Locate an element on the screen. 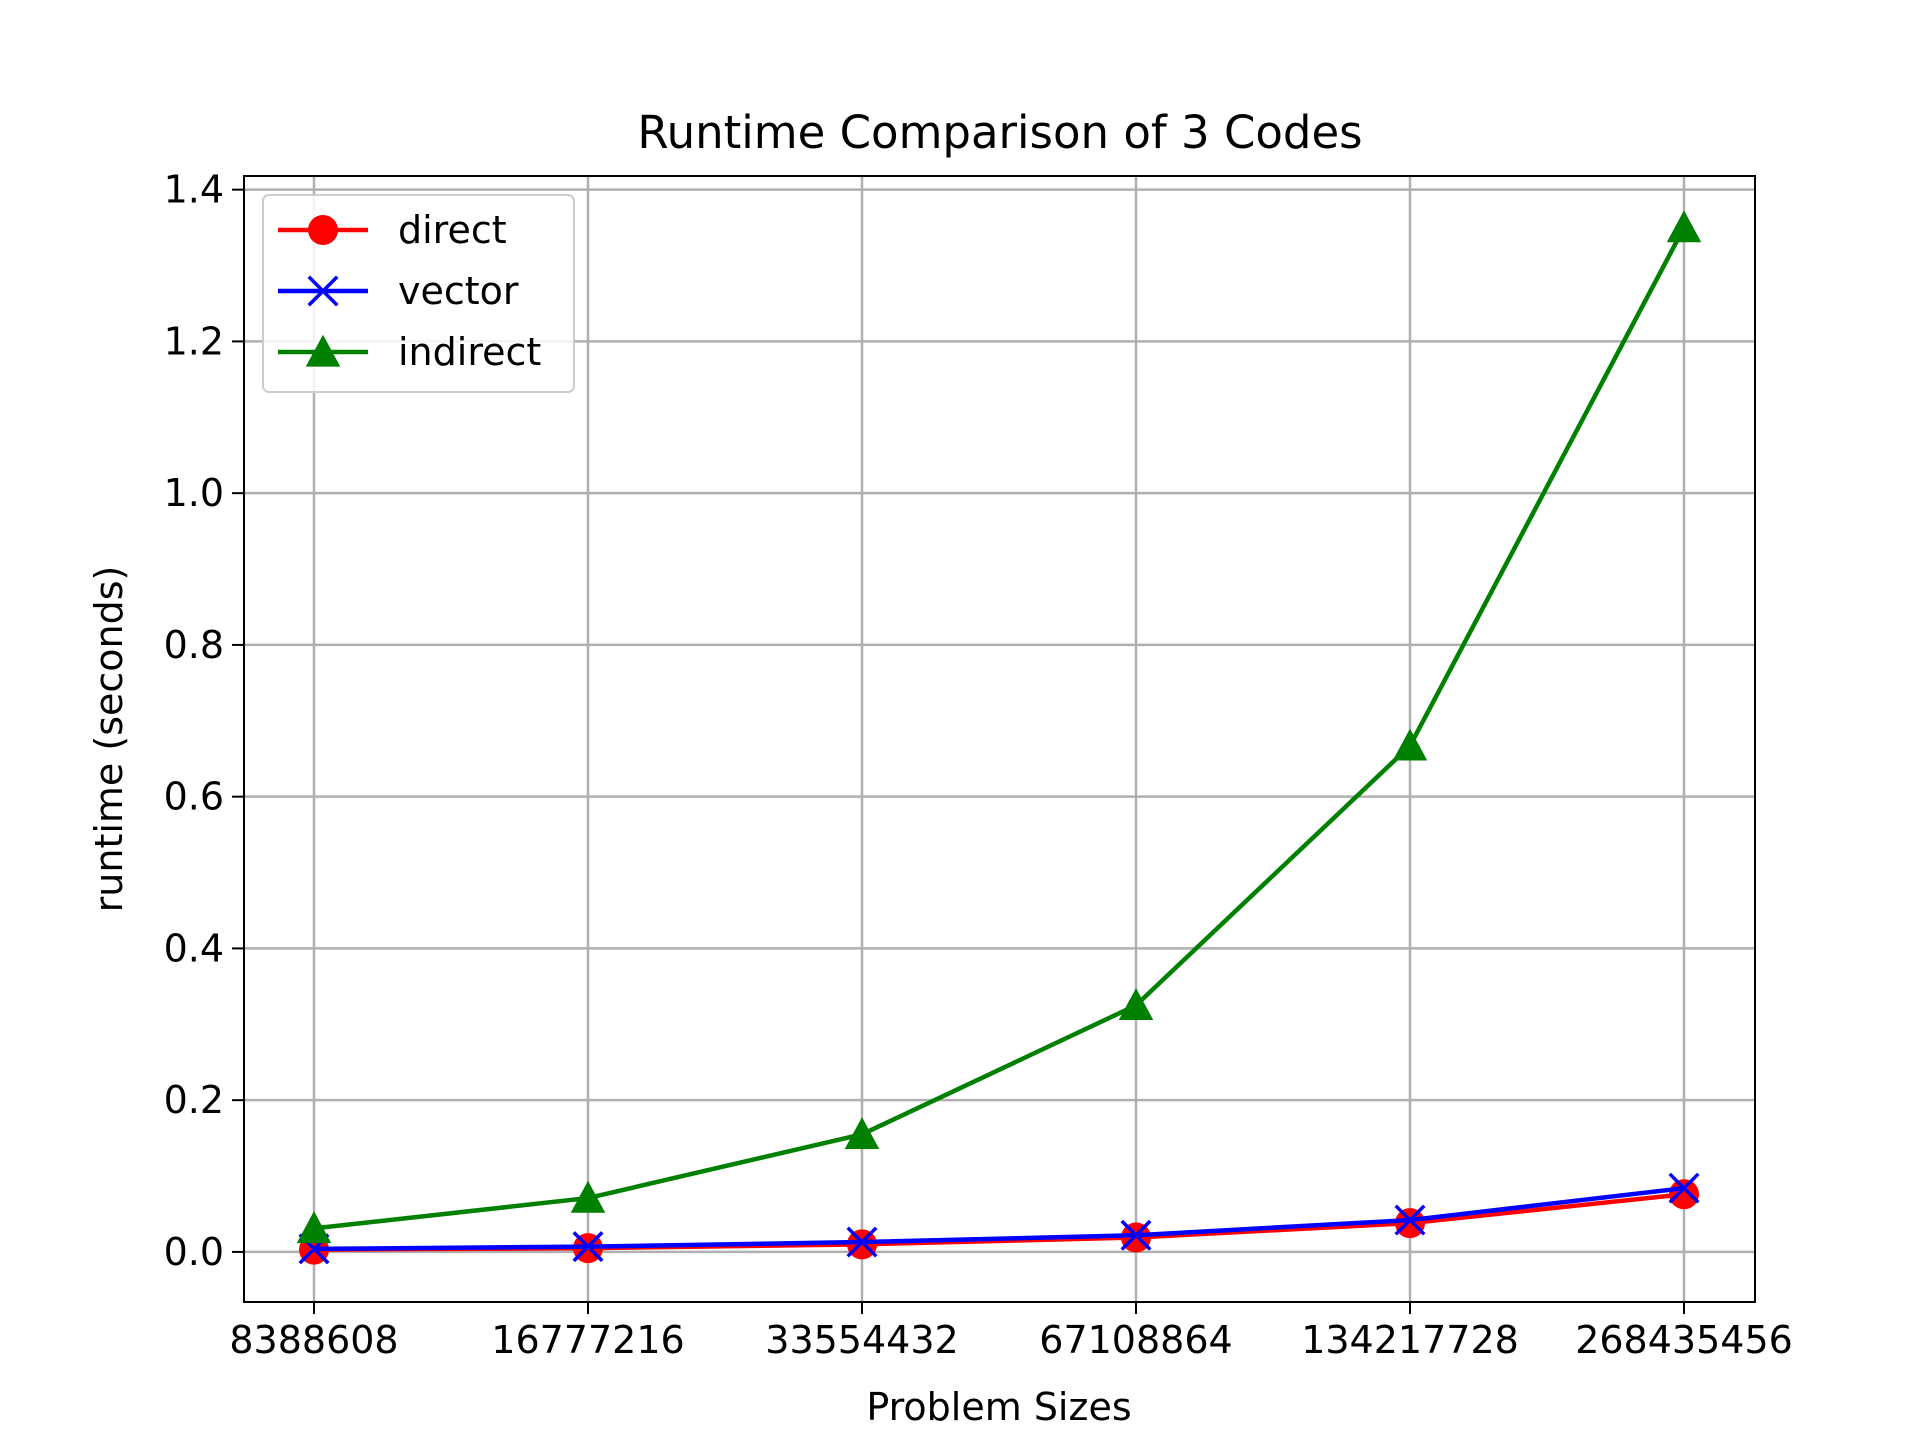  y-tick-label: 0.6 is located at coordinates (194, 797).